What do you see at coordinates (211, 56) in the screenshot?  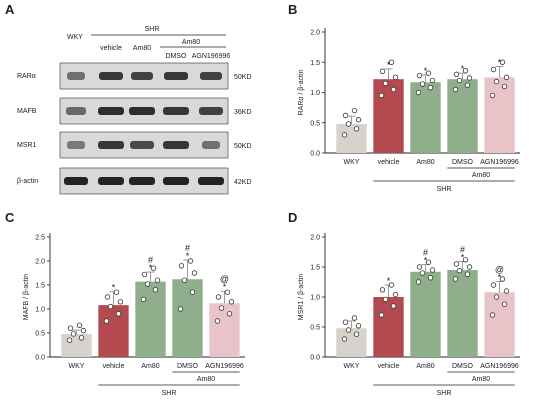 I see `blot-lane-label-agn196996: AGN196996` at bounding box center [211, 56].